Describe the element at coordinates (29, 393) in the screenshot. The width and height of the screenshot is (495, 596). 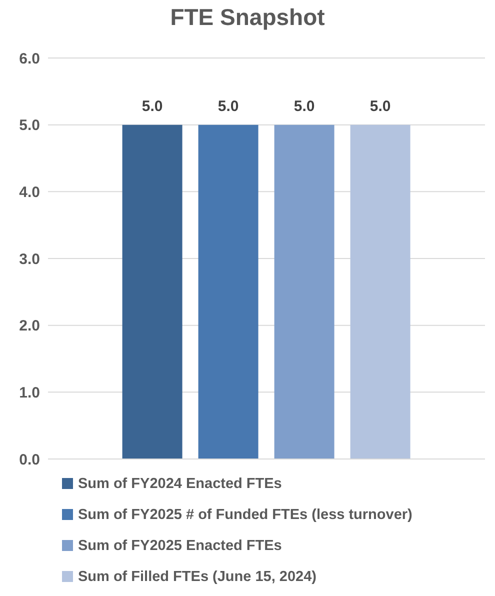
I see `y-tick-label: 1.0` at that location.